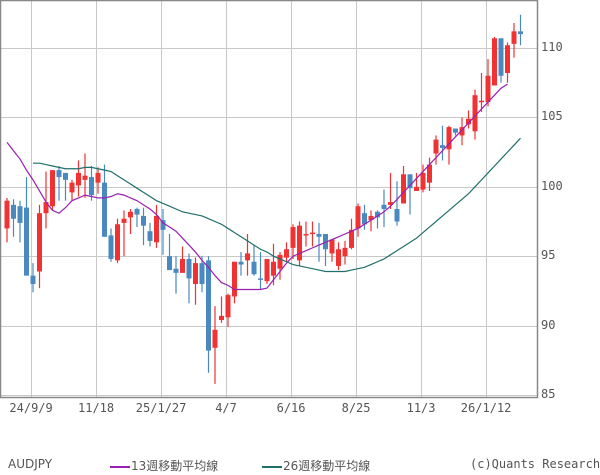 Image resolution: width=600 pixels, height=475 pixels. What do you see at coordinates (272, 466) in the screenshot?
I see `ma26-swatch` at bounding box center [272, 466].